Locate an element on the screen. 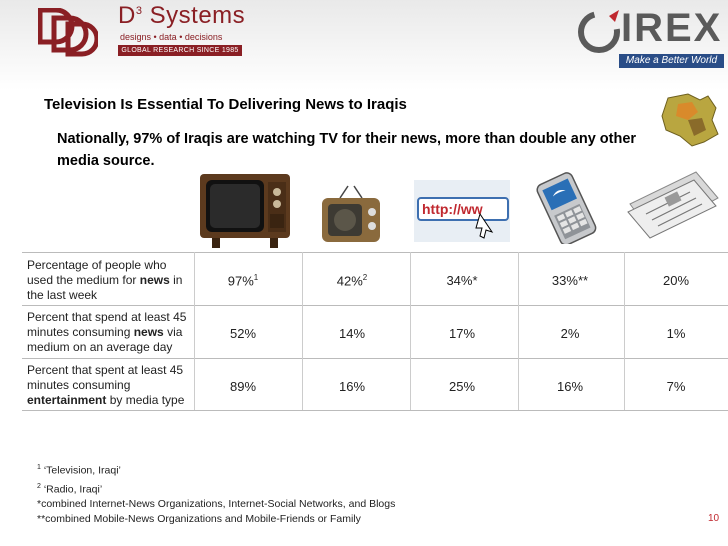  table-cell: 17% is located at coordinates (462, 333).